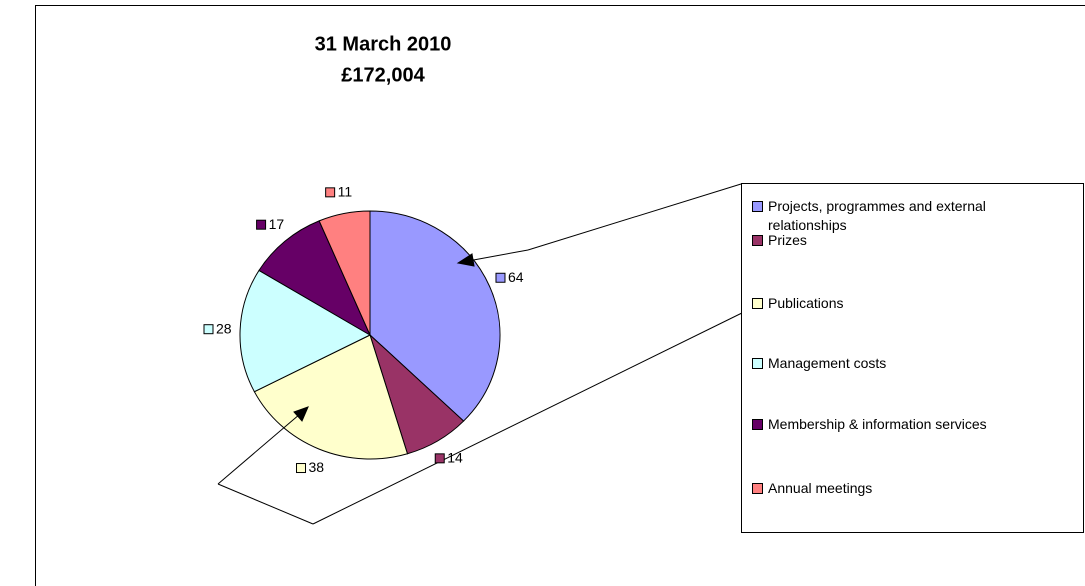 The height and width of the screenshot is (586, 1085). What do you see at coordinates (224, 328) in the screenshot?
I see `data-label: 28` at bounding box center [224, 328].